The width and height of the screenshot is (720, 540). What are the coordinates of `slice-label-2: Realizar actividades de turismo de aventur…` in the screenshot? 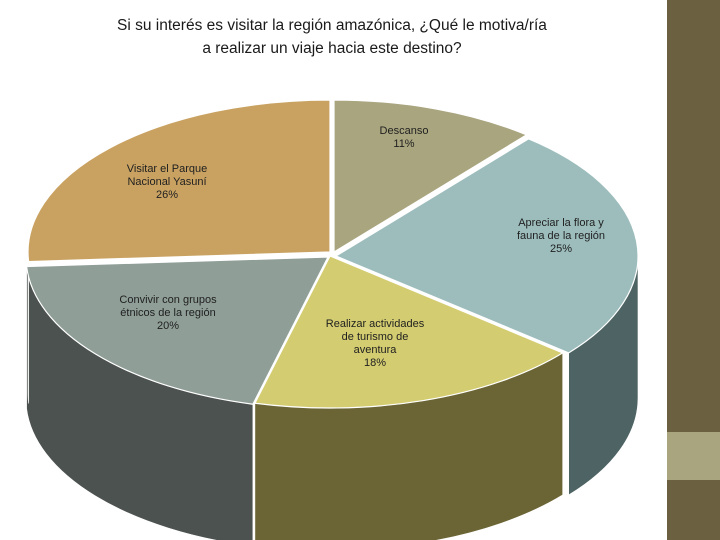 It's located at (375, 343).